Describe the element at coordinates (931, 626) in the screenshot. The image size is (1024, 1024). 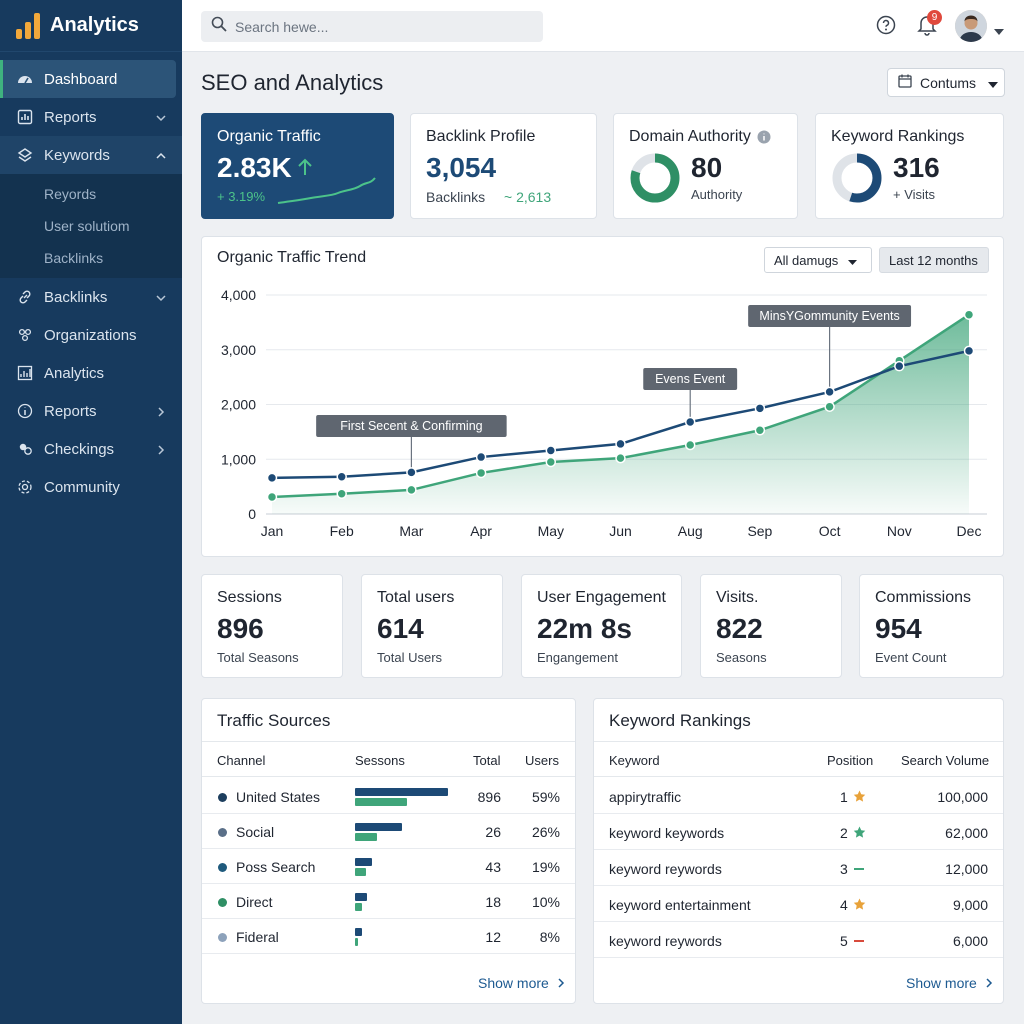
I see `metric-commissions: Commissions 954 Event Count` at that location.